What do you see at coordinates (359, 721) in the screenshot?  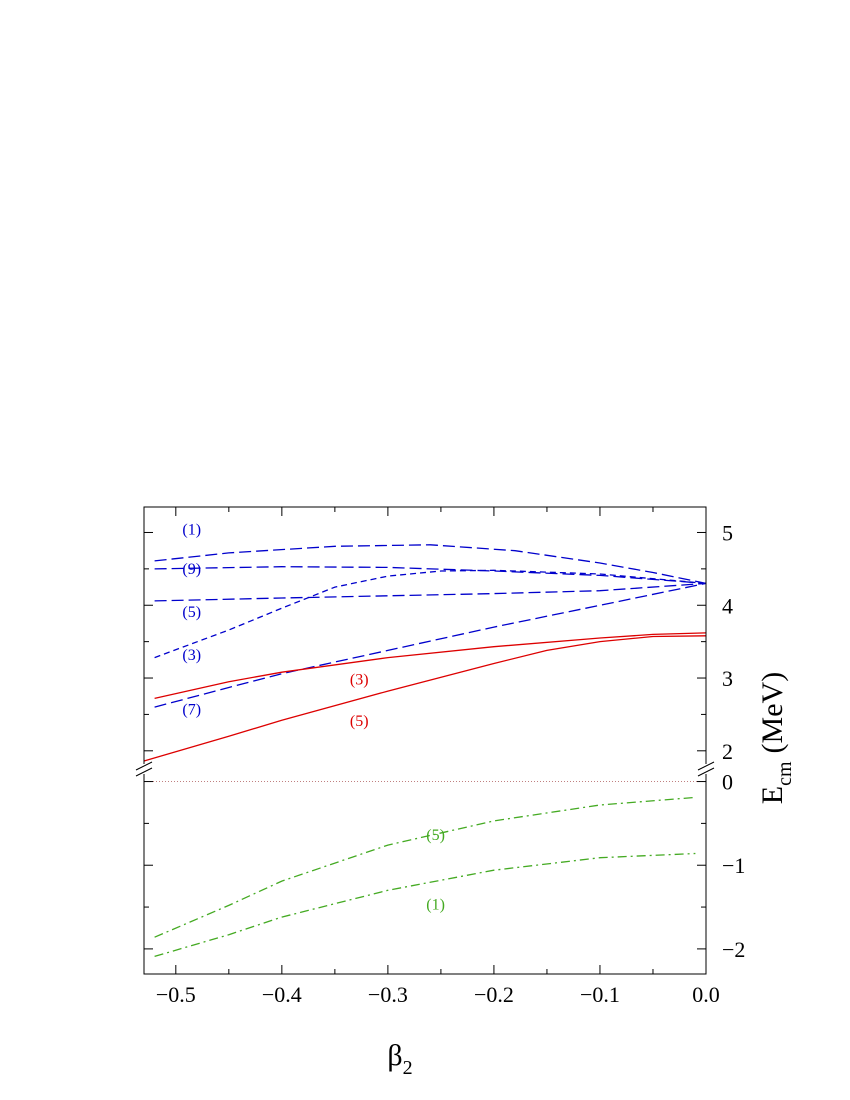 I see `series-label-6: (5)` at bounding box center [359, 721].